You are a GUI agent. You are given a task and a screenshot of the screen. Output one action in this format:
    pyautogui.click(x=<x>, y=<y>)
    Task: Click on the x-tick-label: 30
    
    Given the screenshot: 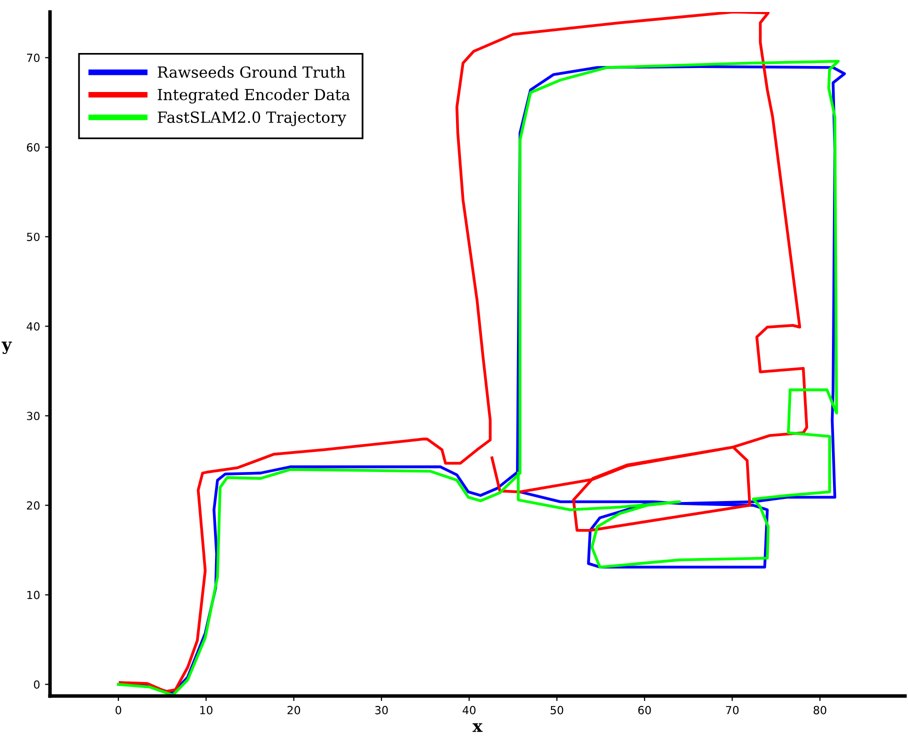 What is the action you would take?
    pyautogui.click(x=381, y=710)
    